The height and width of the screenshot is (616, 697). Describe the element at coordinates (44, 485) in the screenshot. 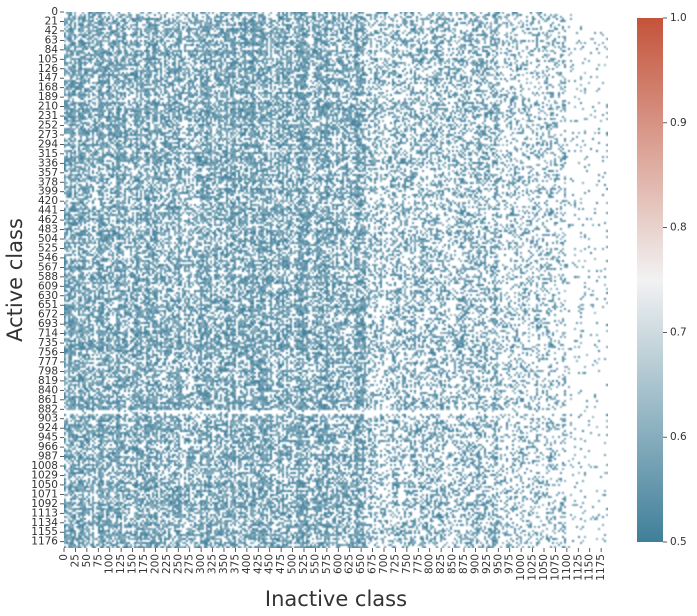

I see `y-tick-label: 1050` at that location.